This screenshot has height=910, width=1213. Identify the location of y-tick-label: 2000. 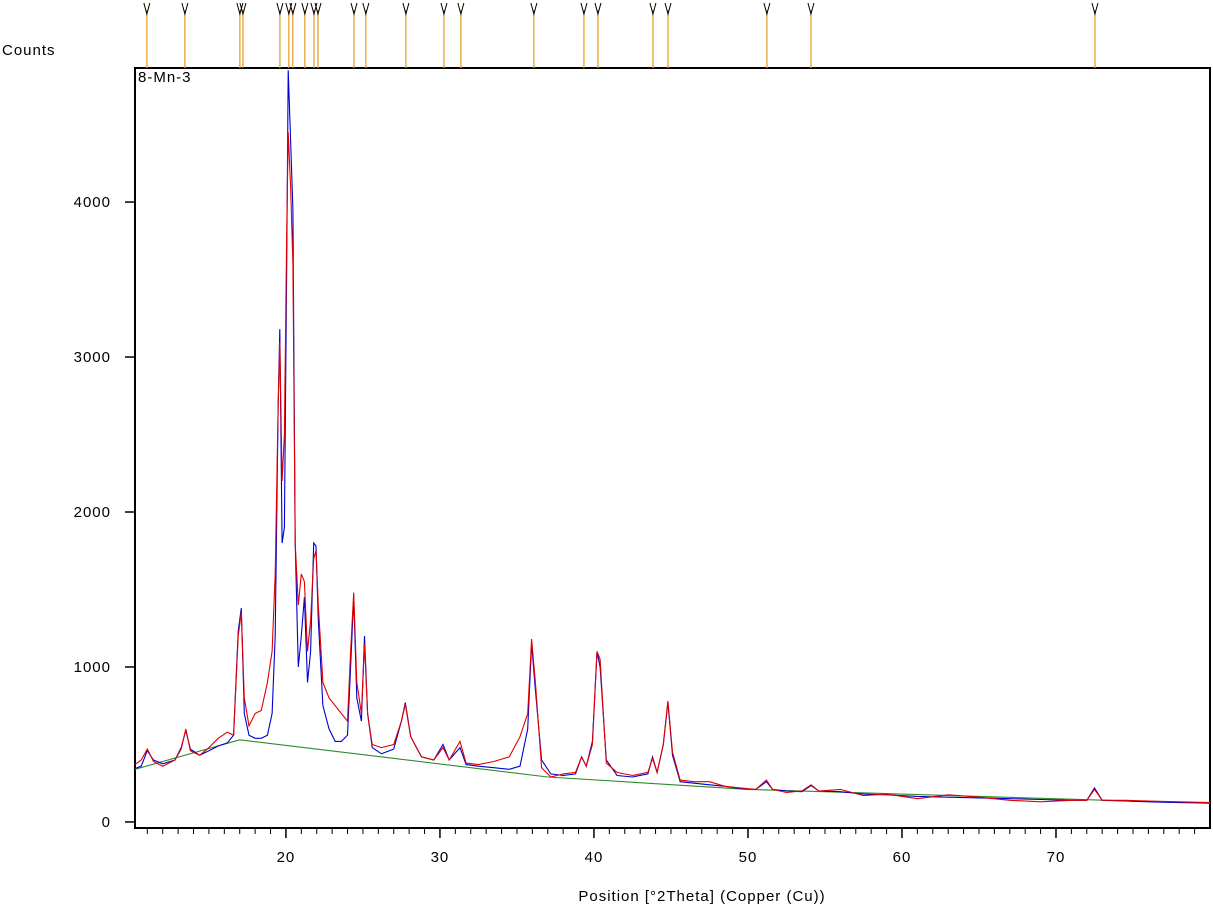
(92, 512).